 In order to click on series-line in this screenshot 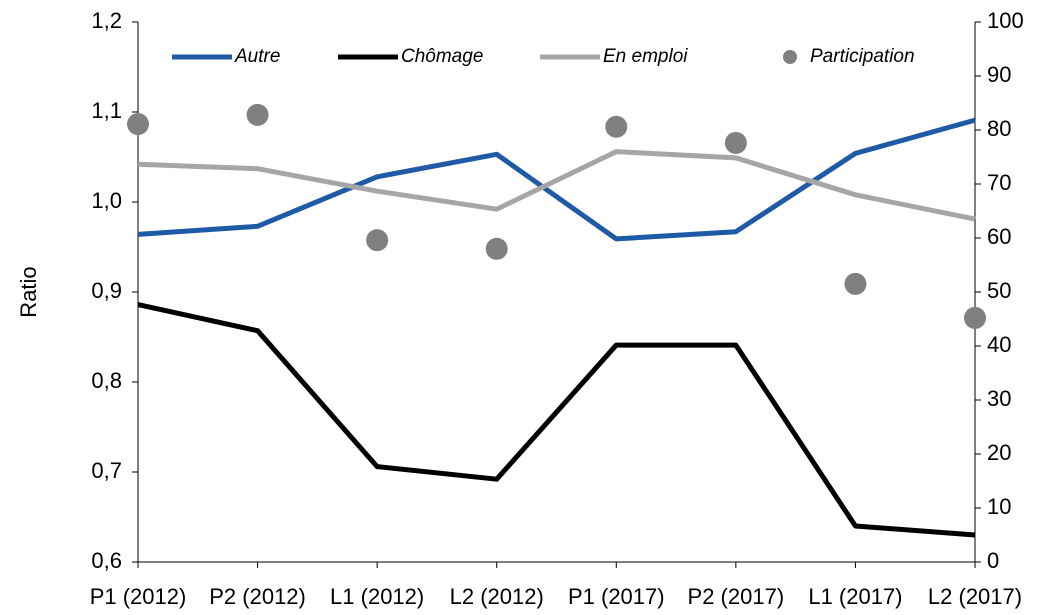, I will do `click(556, 185)`.